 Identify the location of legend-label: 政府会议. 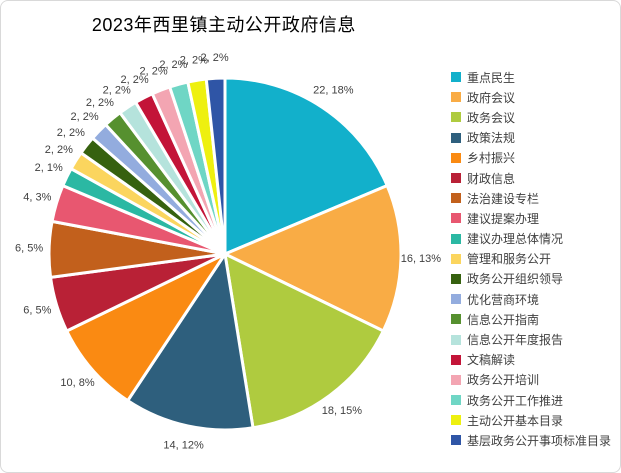
(491, 97).